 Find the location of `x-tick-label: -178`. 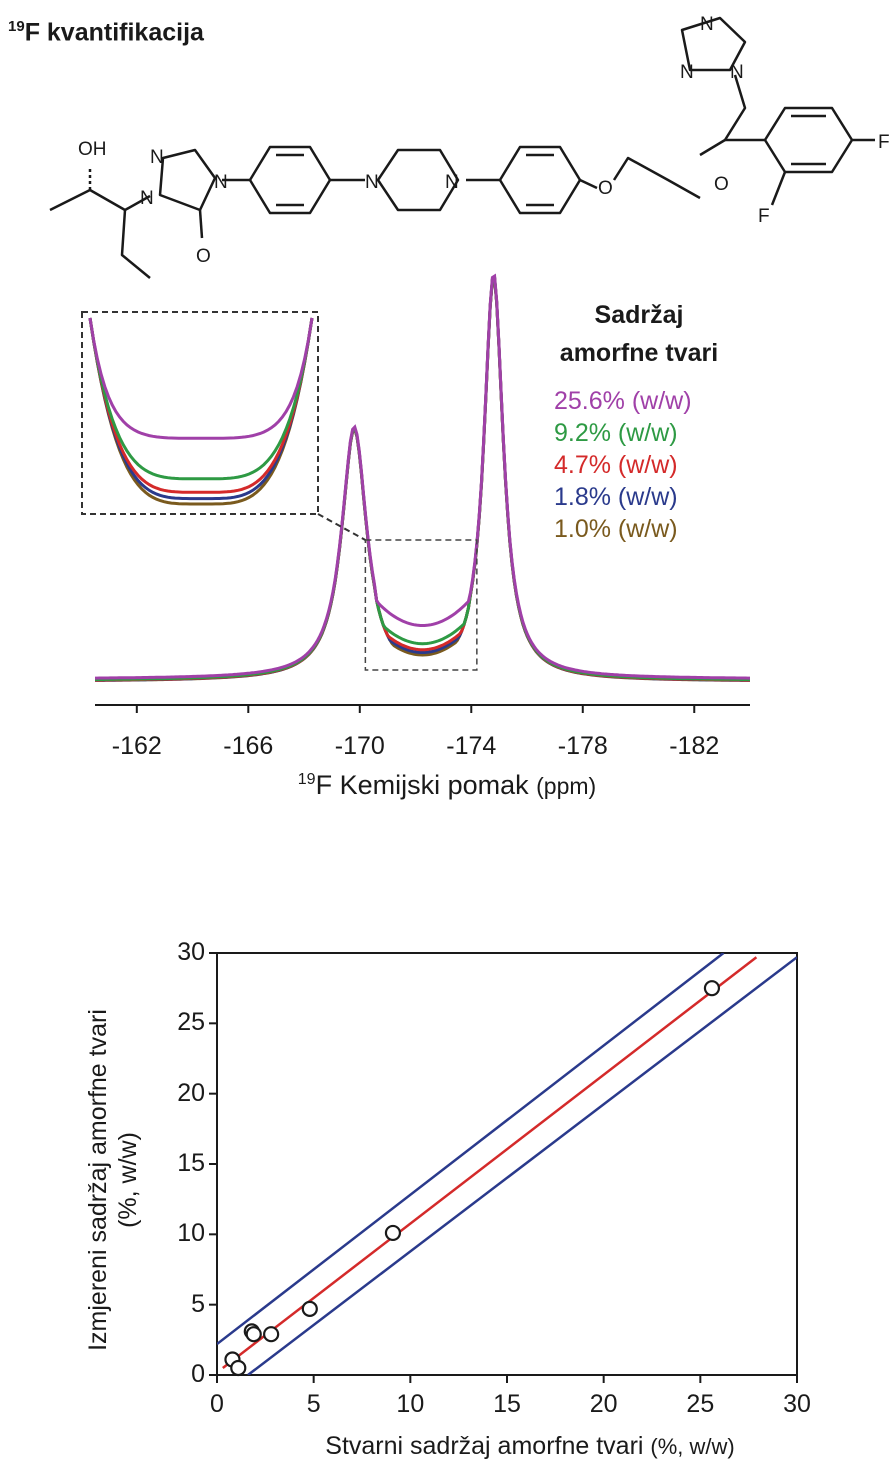

x-tick-label: -178 is located at coordinates (582, 746).